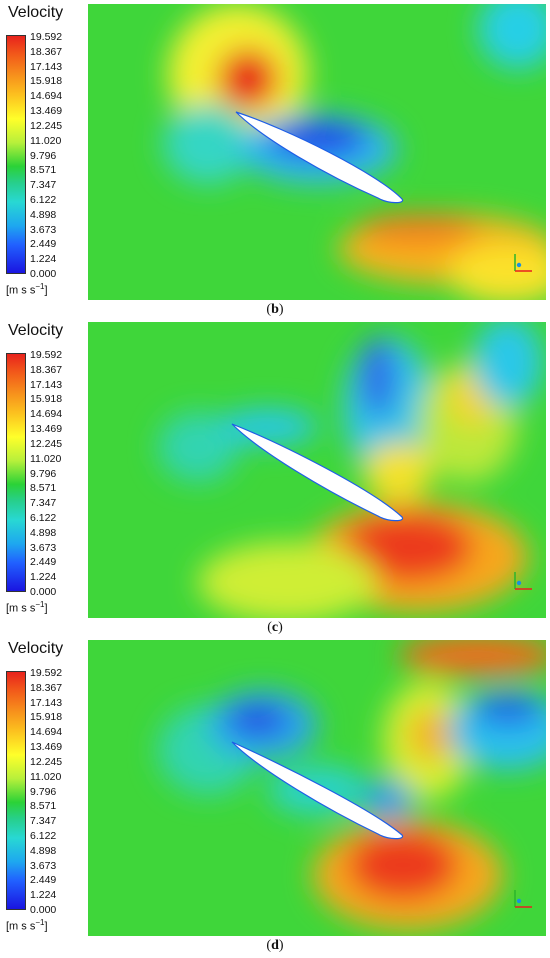 This screenshot has width=550, height=958. I want to click on airfoil-c, so click(317, 472).